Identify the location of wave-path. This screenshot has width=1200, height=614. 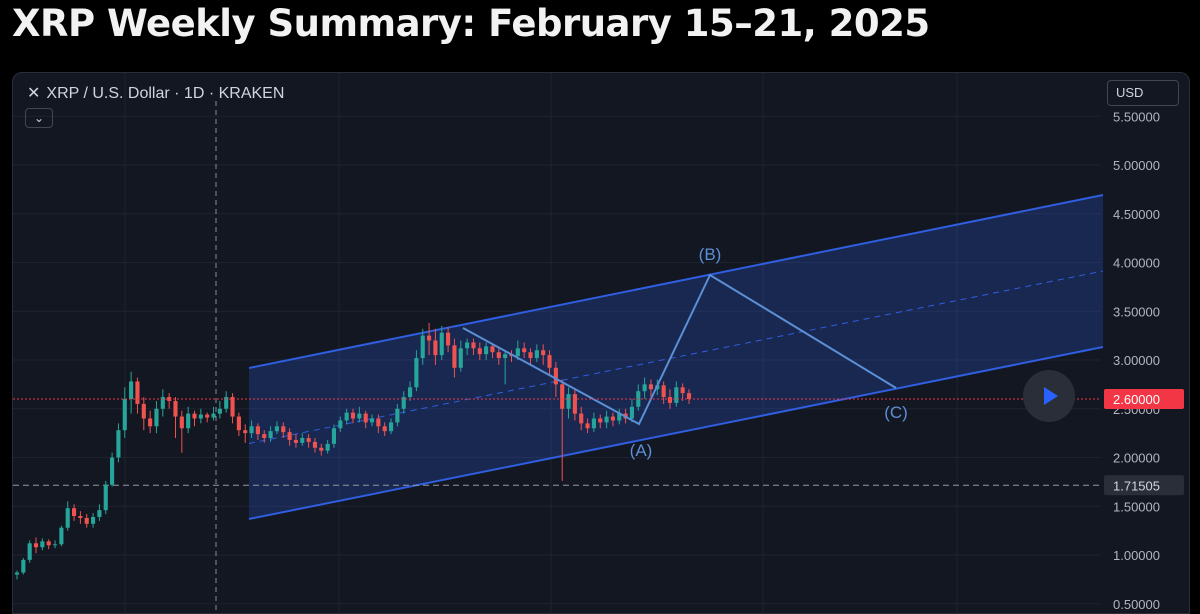
(679, 349).